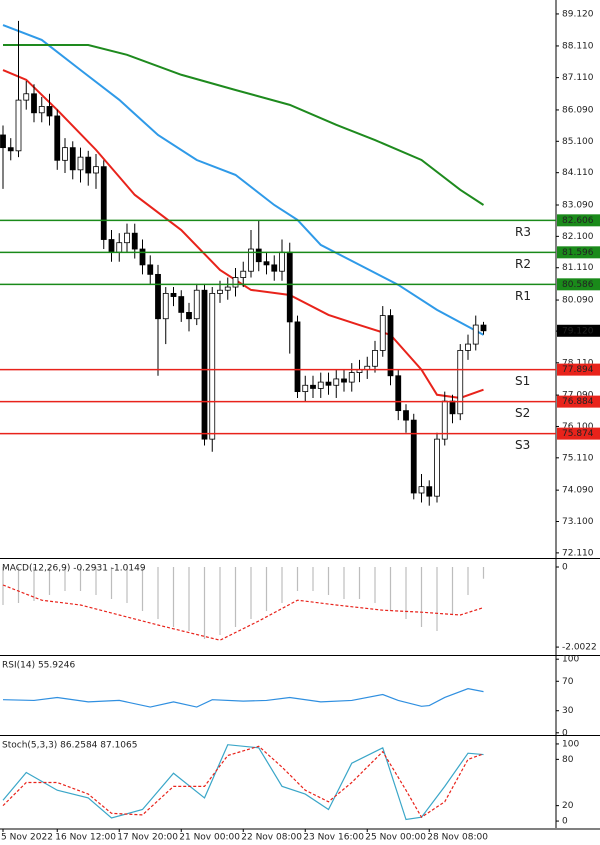 The image size is (600, 845). I want to click on level-name: S2, so click(522, 413).